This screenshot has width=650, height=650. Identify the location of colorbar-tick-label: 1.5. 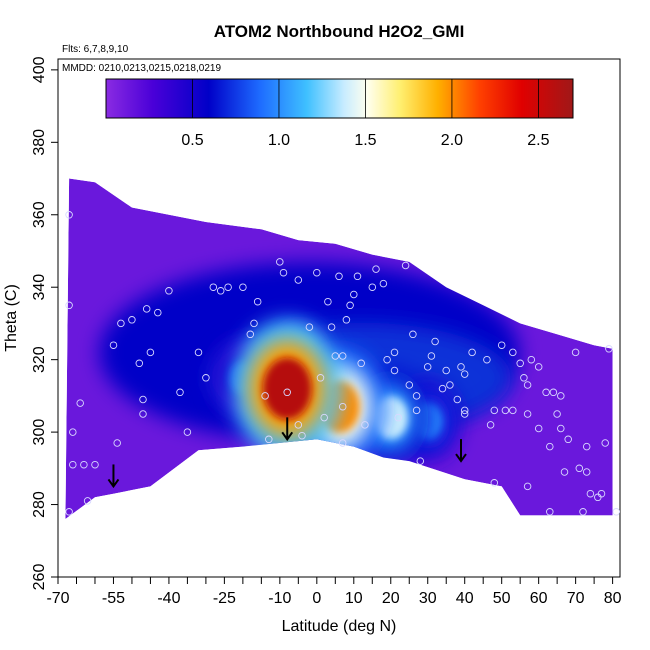
(365, 140).